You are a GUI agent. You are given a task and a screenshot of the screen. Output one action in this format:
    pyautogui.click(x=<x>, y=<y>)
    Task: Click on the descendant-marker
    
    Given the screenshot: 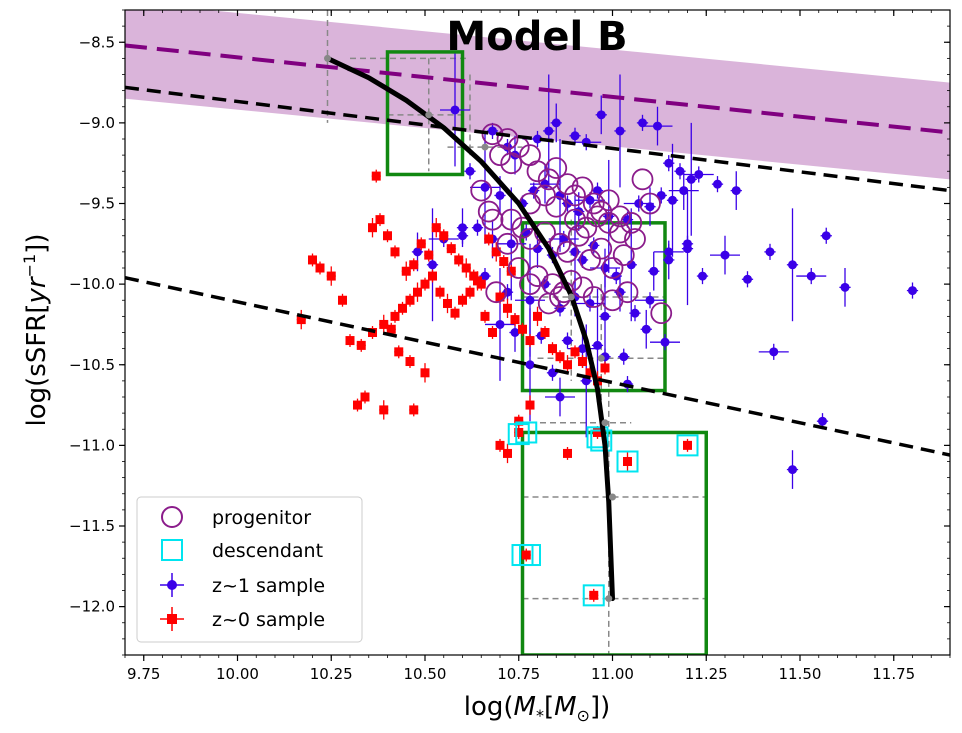 What is the action you would take?
    pyautogui.click(x=518, y=434)
    